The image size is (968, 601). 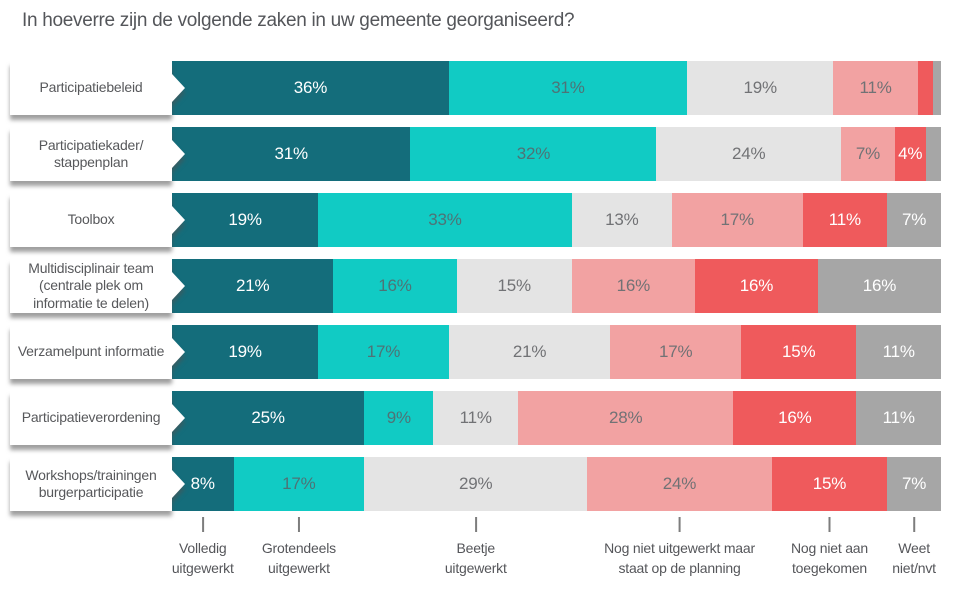 I want to click on legend-label: Nog niet aan toegekomen, so click(x=829, y=558).